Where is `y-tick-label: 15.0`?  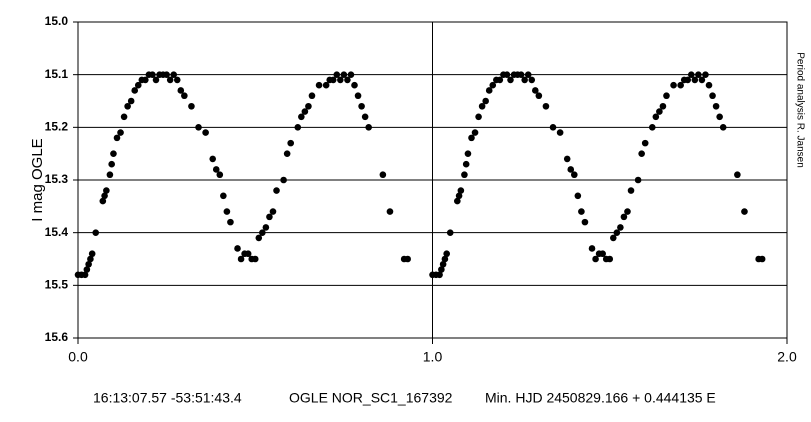 y-tick-label: 15.0 is located at coordinates (57, 21).